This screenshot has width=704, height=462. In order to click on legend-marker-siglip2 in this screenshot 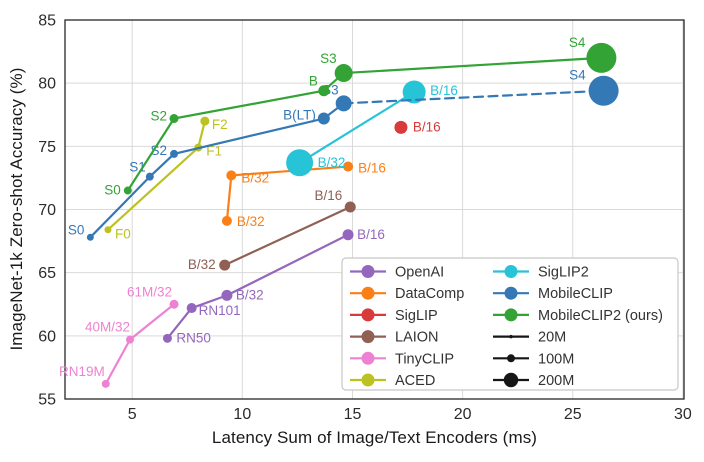, I will do `click(511, 271)`.